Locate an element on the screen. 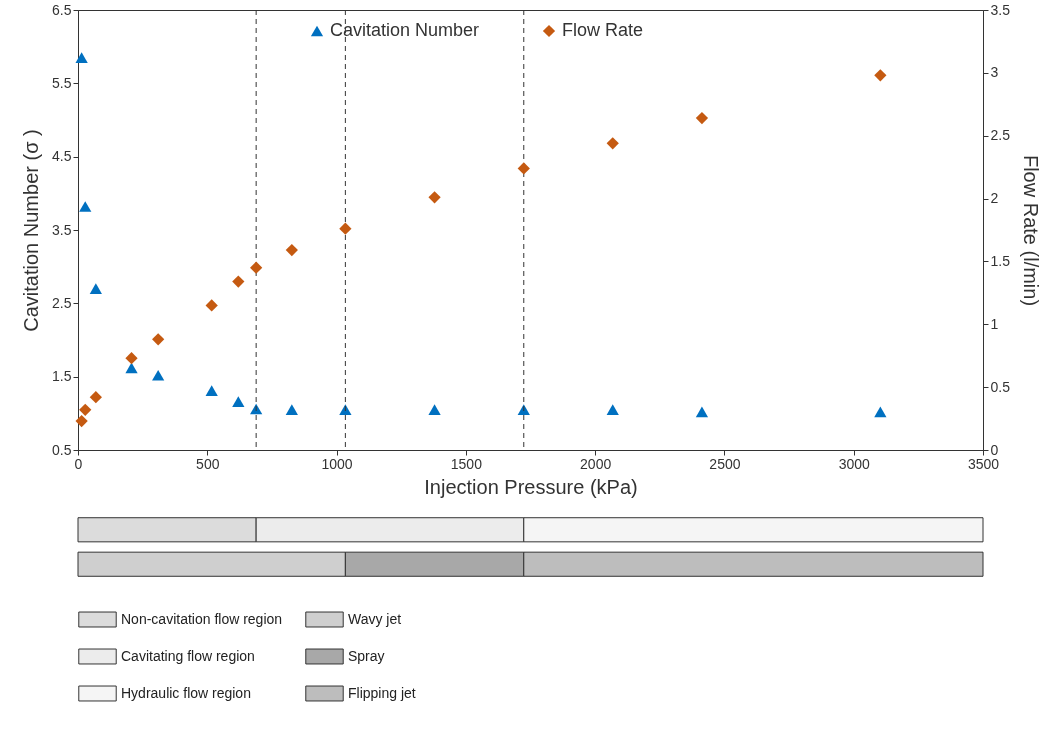 Image resolution: width=1055 pixels, height=742 pixels. x-tick-label: 1500 is located at coordinates (466, 463).